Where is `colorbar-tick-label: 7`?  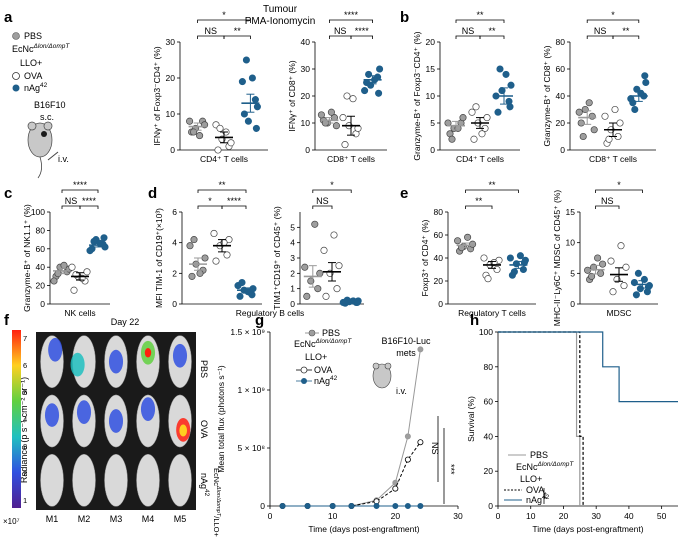
colorbar-tick-label: 7 is located at coordinates (25, 338).